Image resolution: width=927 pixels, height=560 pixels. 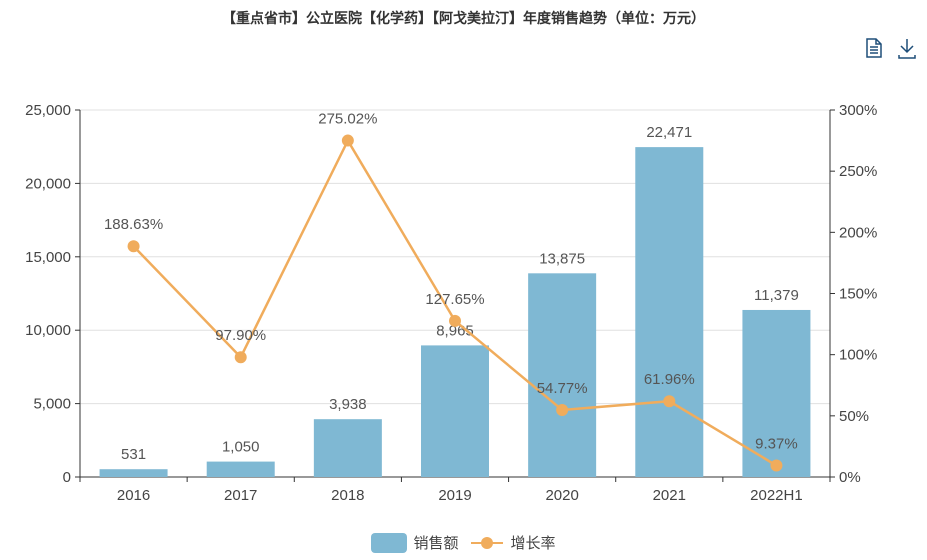 What do you see at coordinates (858, 110) in the screenshot?
I see `y-right-tick-label: 300%` at bounding box center [858, 110].